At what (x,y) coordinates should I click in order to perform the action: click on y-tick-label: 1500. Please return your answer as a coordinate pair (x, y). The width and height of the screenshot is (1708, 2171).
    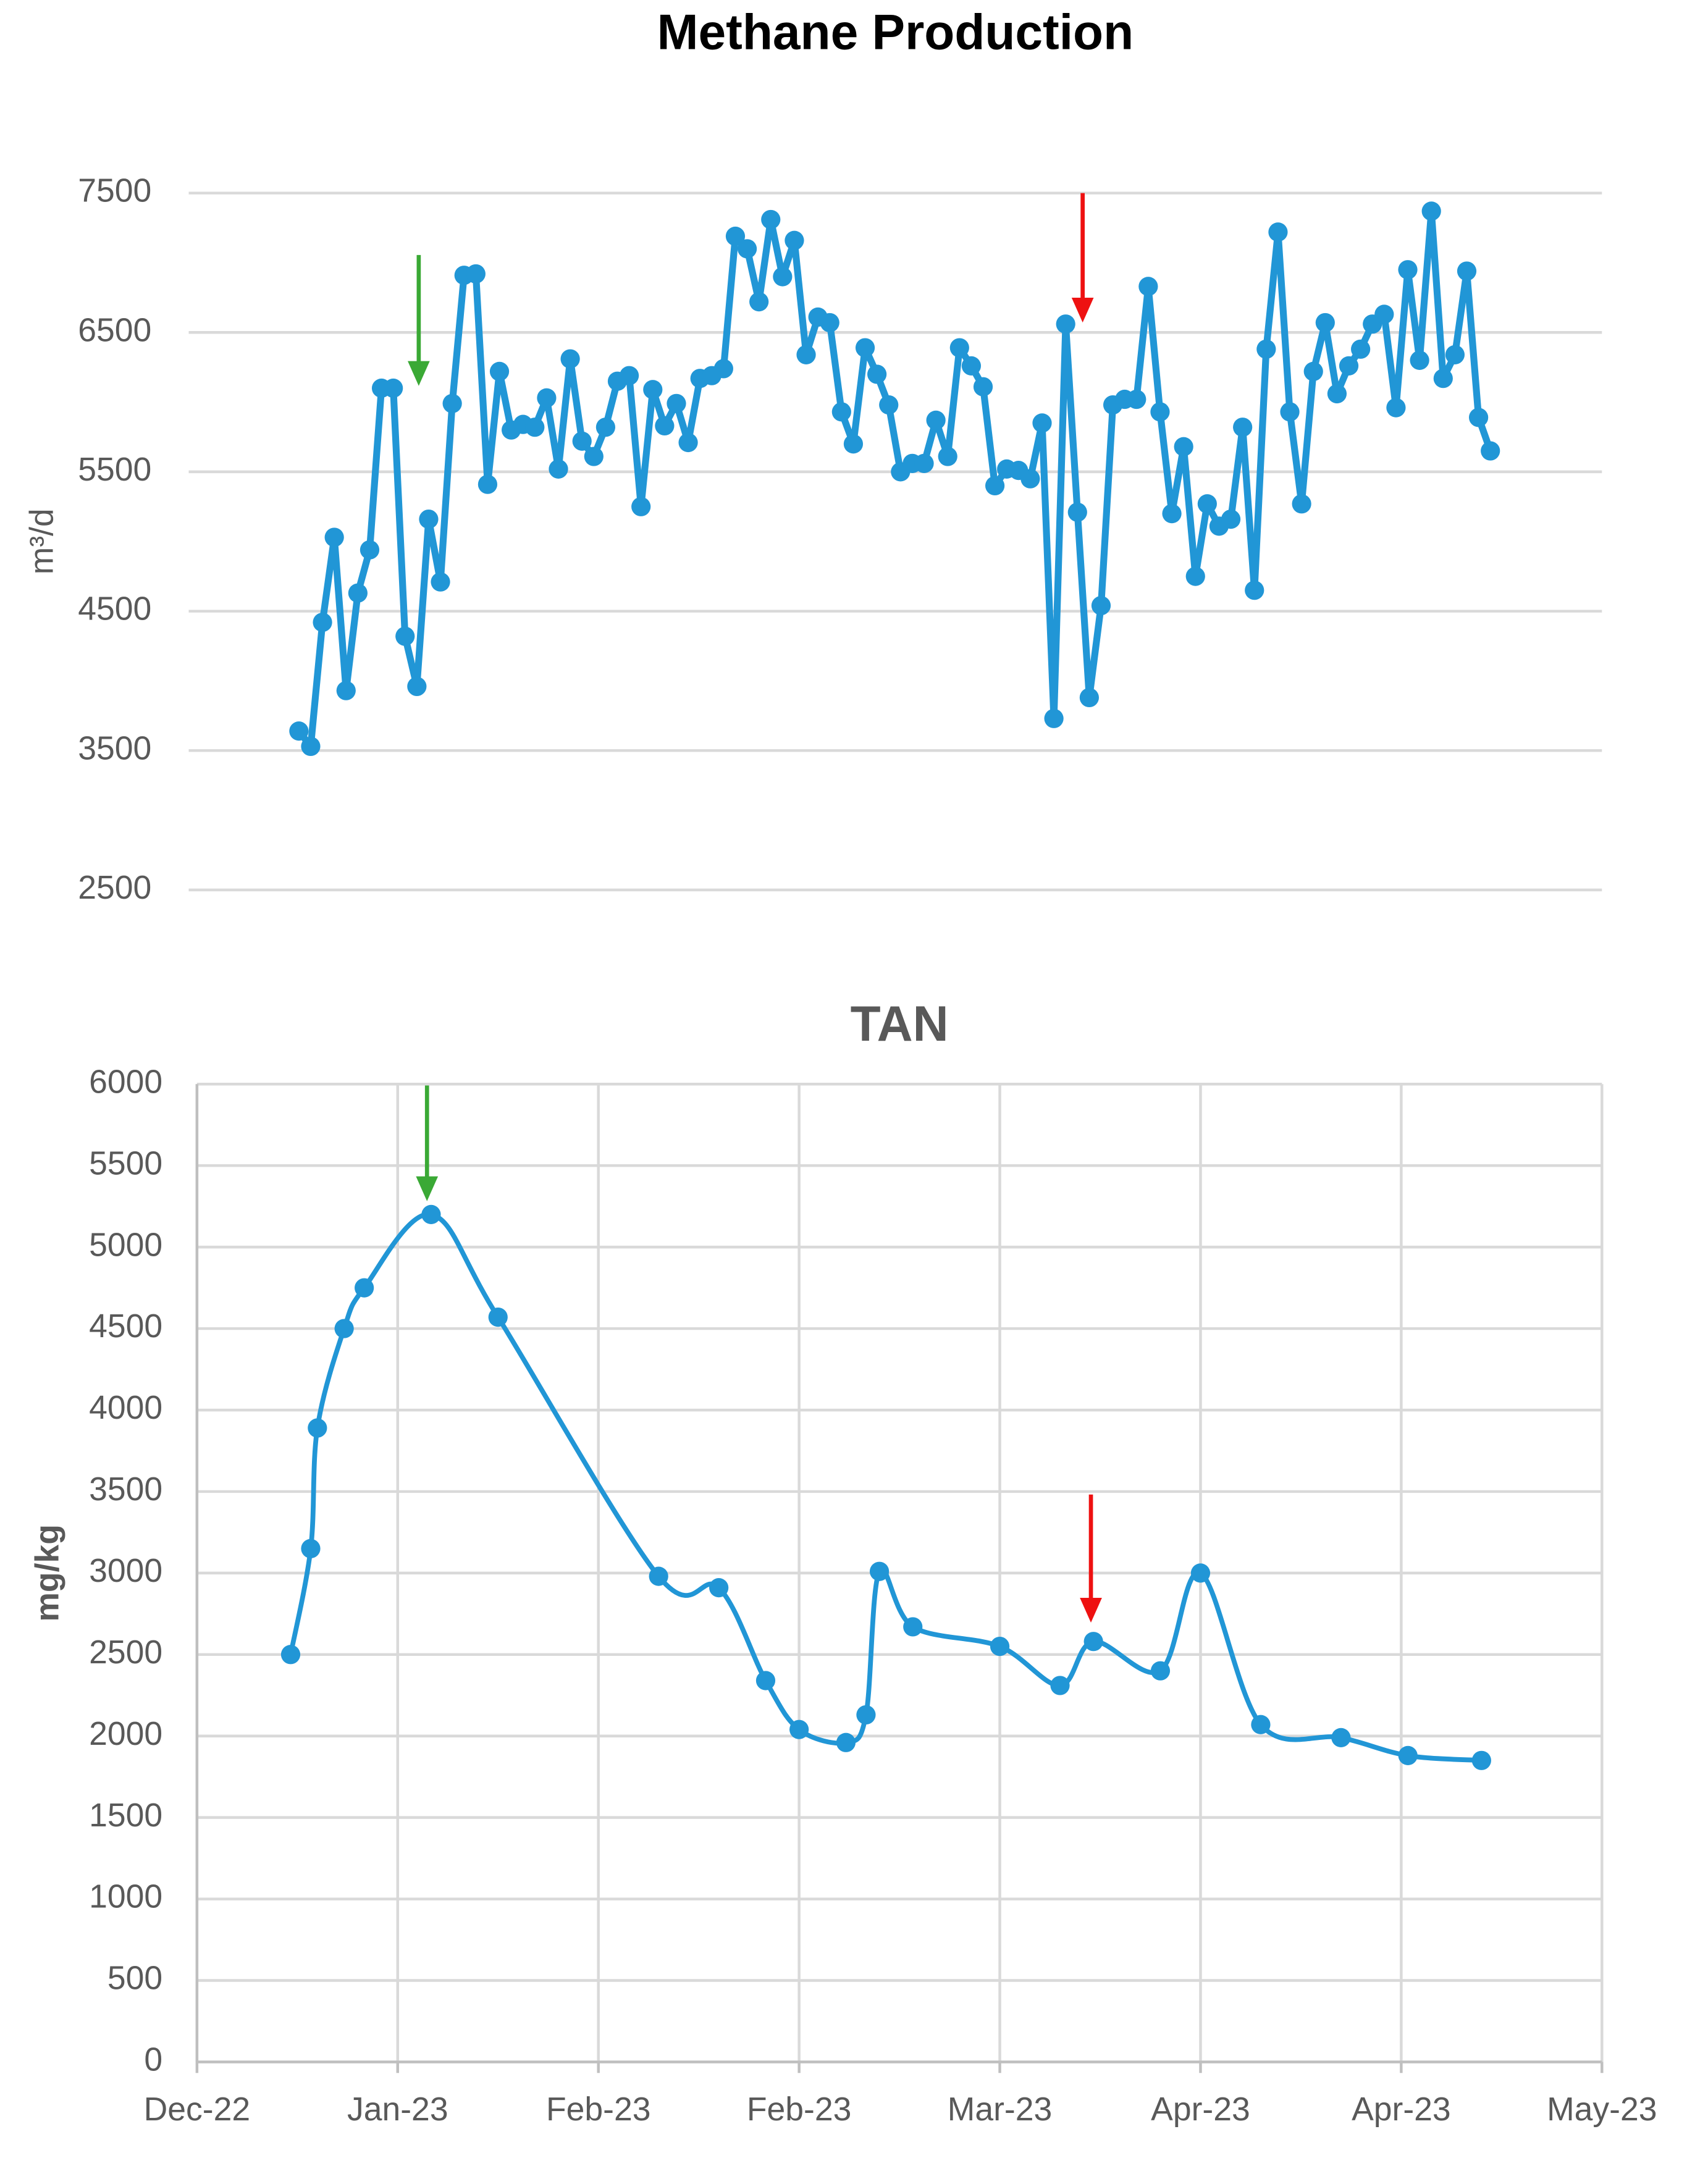
    Looking at the image, I should click on (125, 1815).